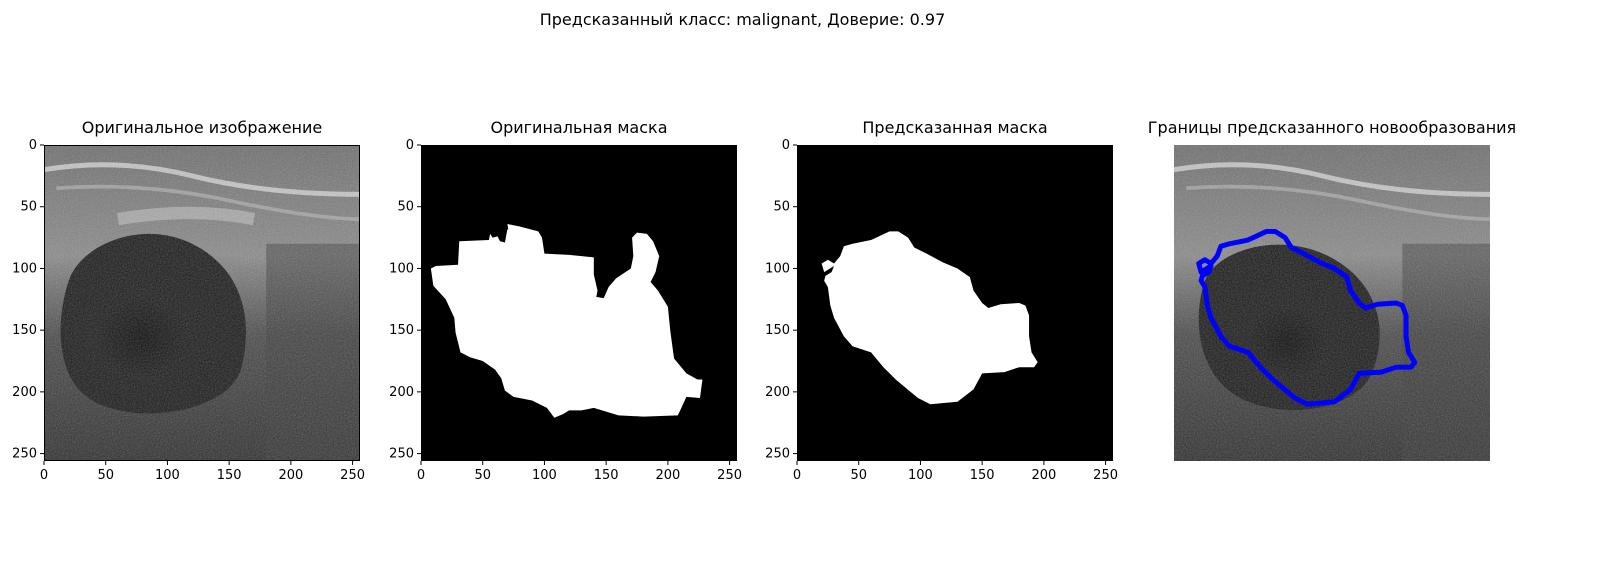 The width and height of the screenshot is (1619, 570). I want to click on panel-title: Оригинальная маска, so click(579, 127).